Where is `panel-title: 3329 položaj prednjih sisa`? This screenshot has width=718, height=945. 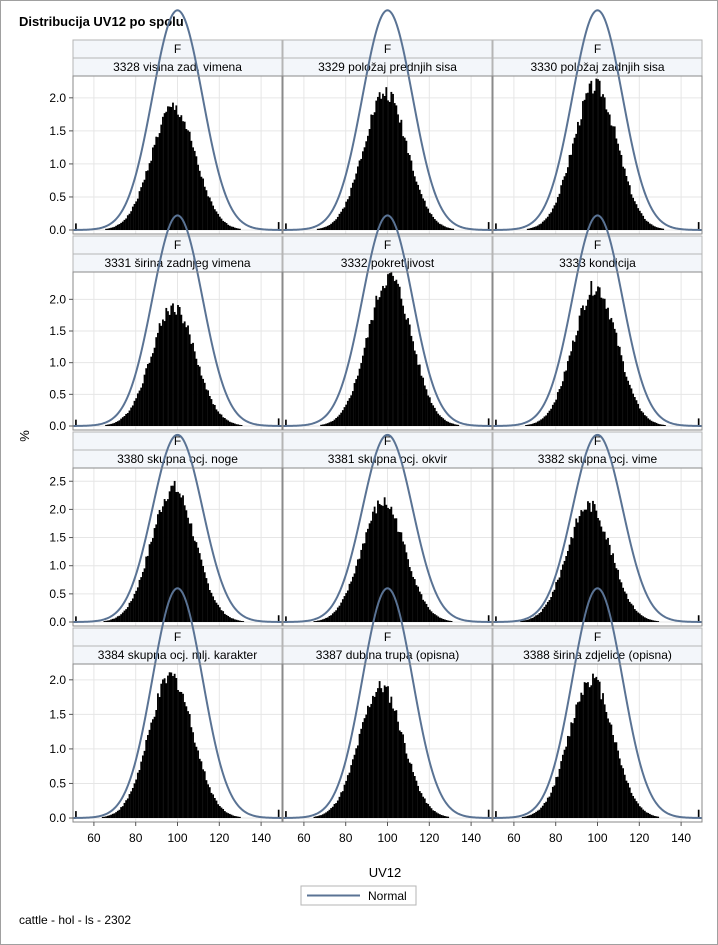
panel-title: 3329 položaj prednjih sisa is located at coordinates (387, 67).